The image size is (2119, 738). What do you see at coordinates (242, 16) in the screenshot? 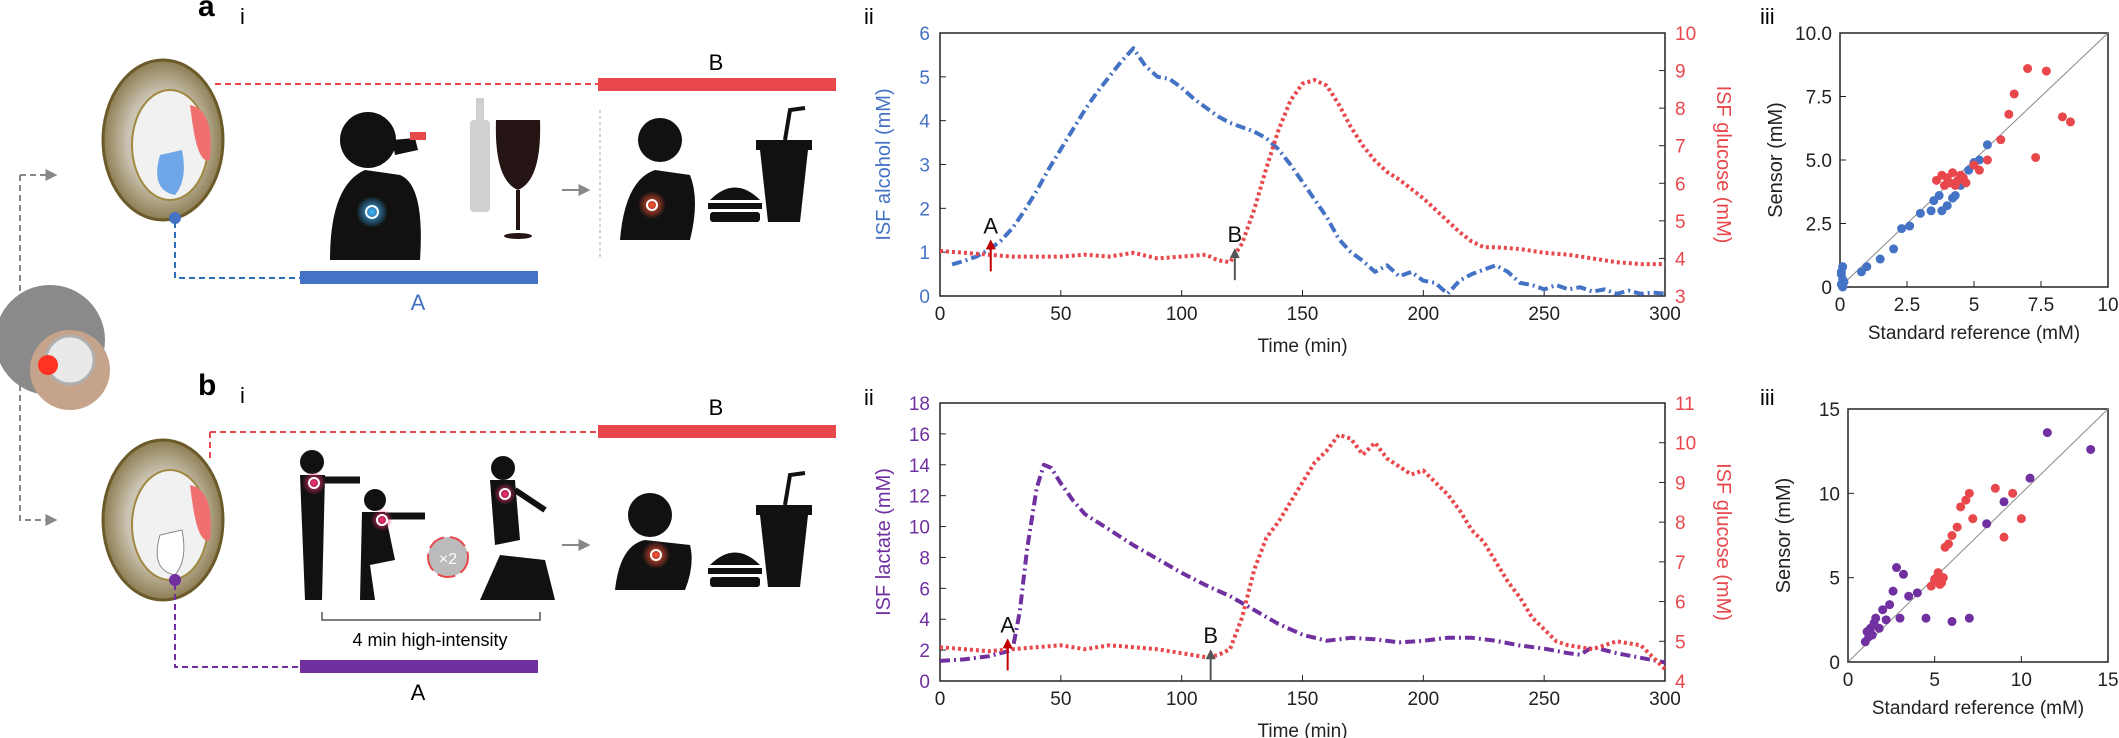
I see `panel-a-sub-i: i` at bounding box center [242, 16].